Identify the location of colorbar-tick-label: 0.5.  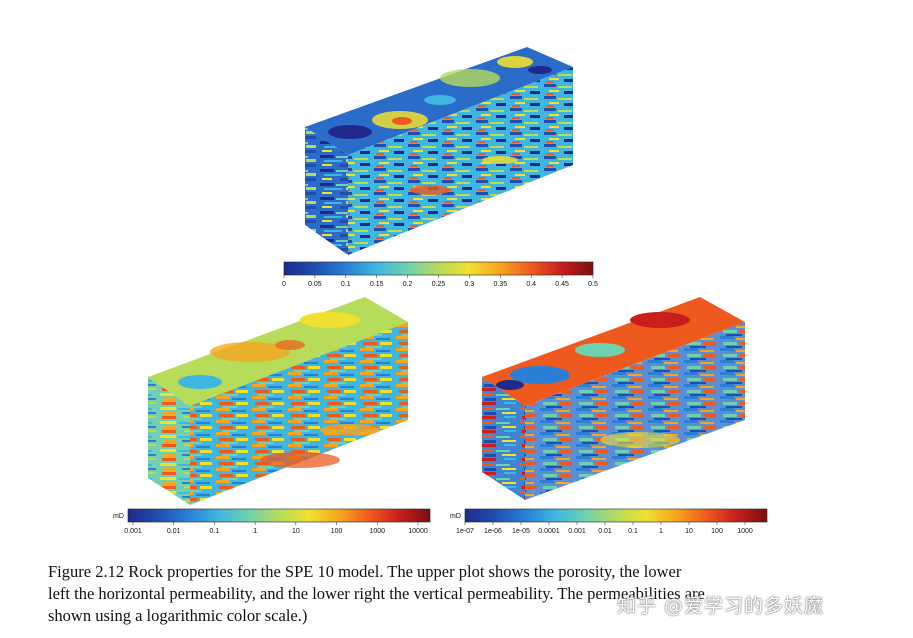
(593, 284).